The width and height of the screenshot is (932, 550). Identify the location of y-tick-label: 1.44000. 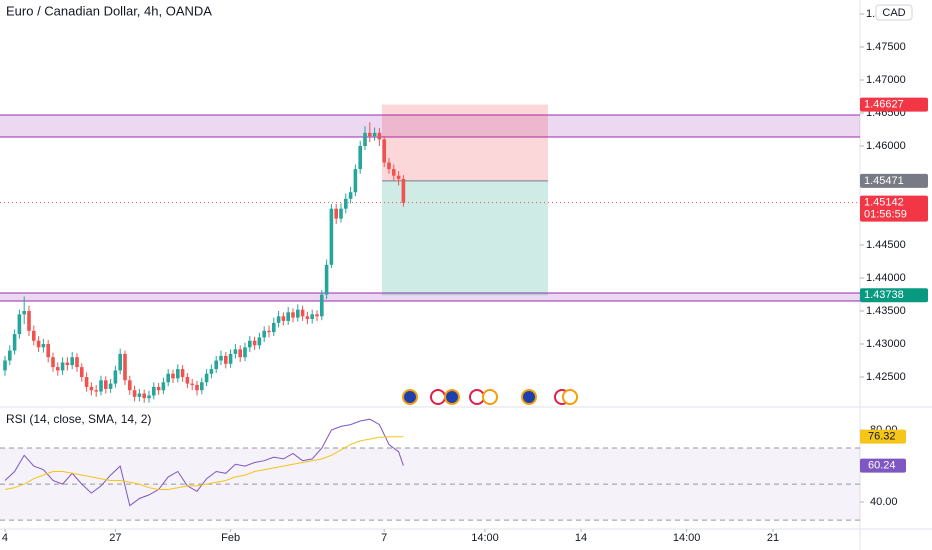
(886, 278).